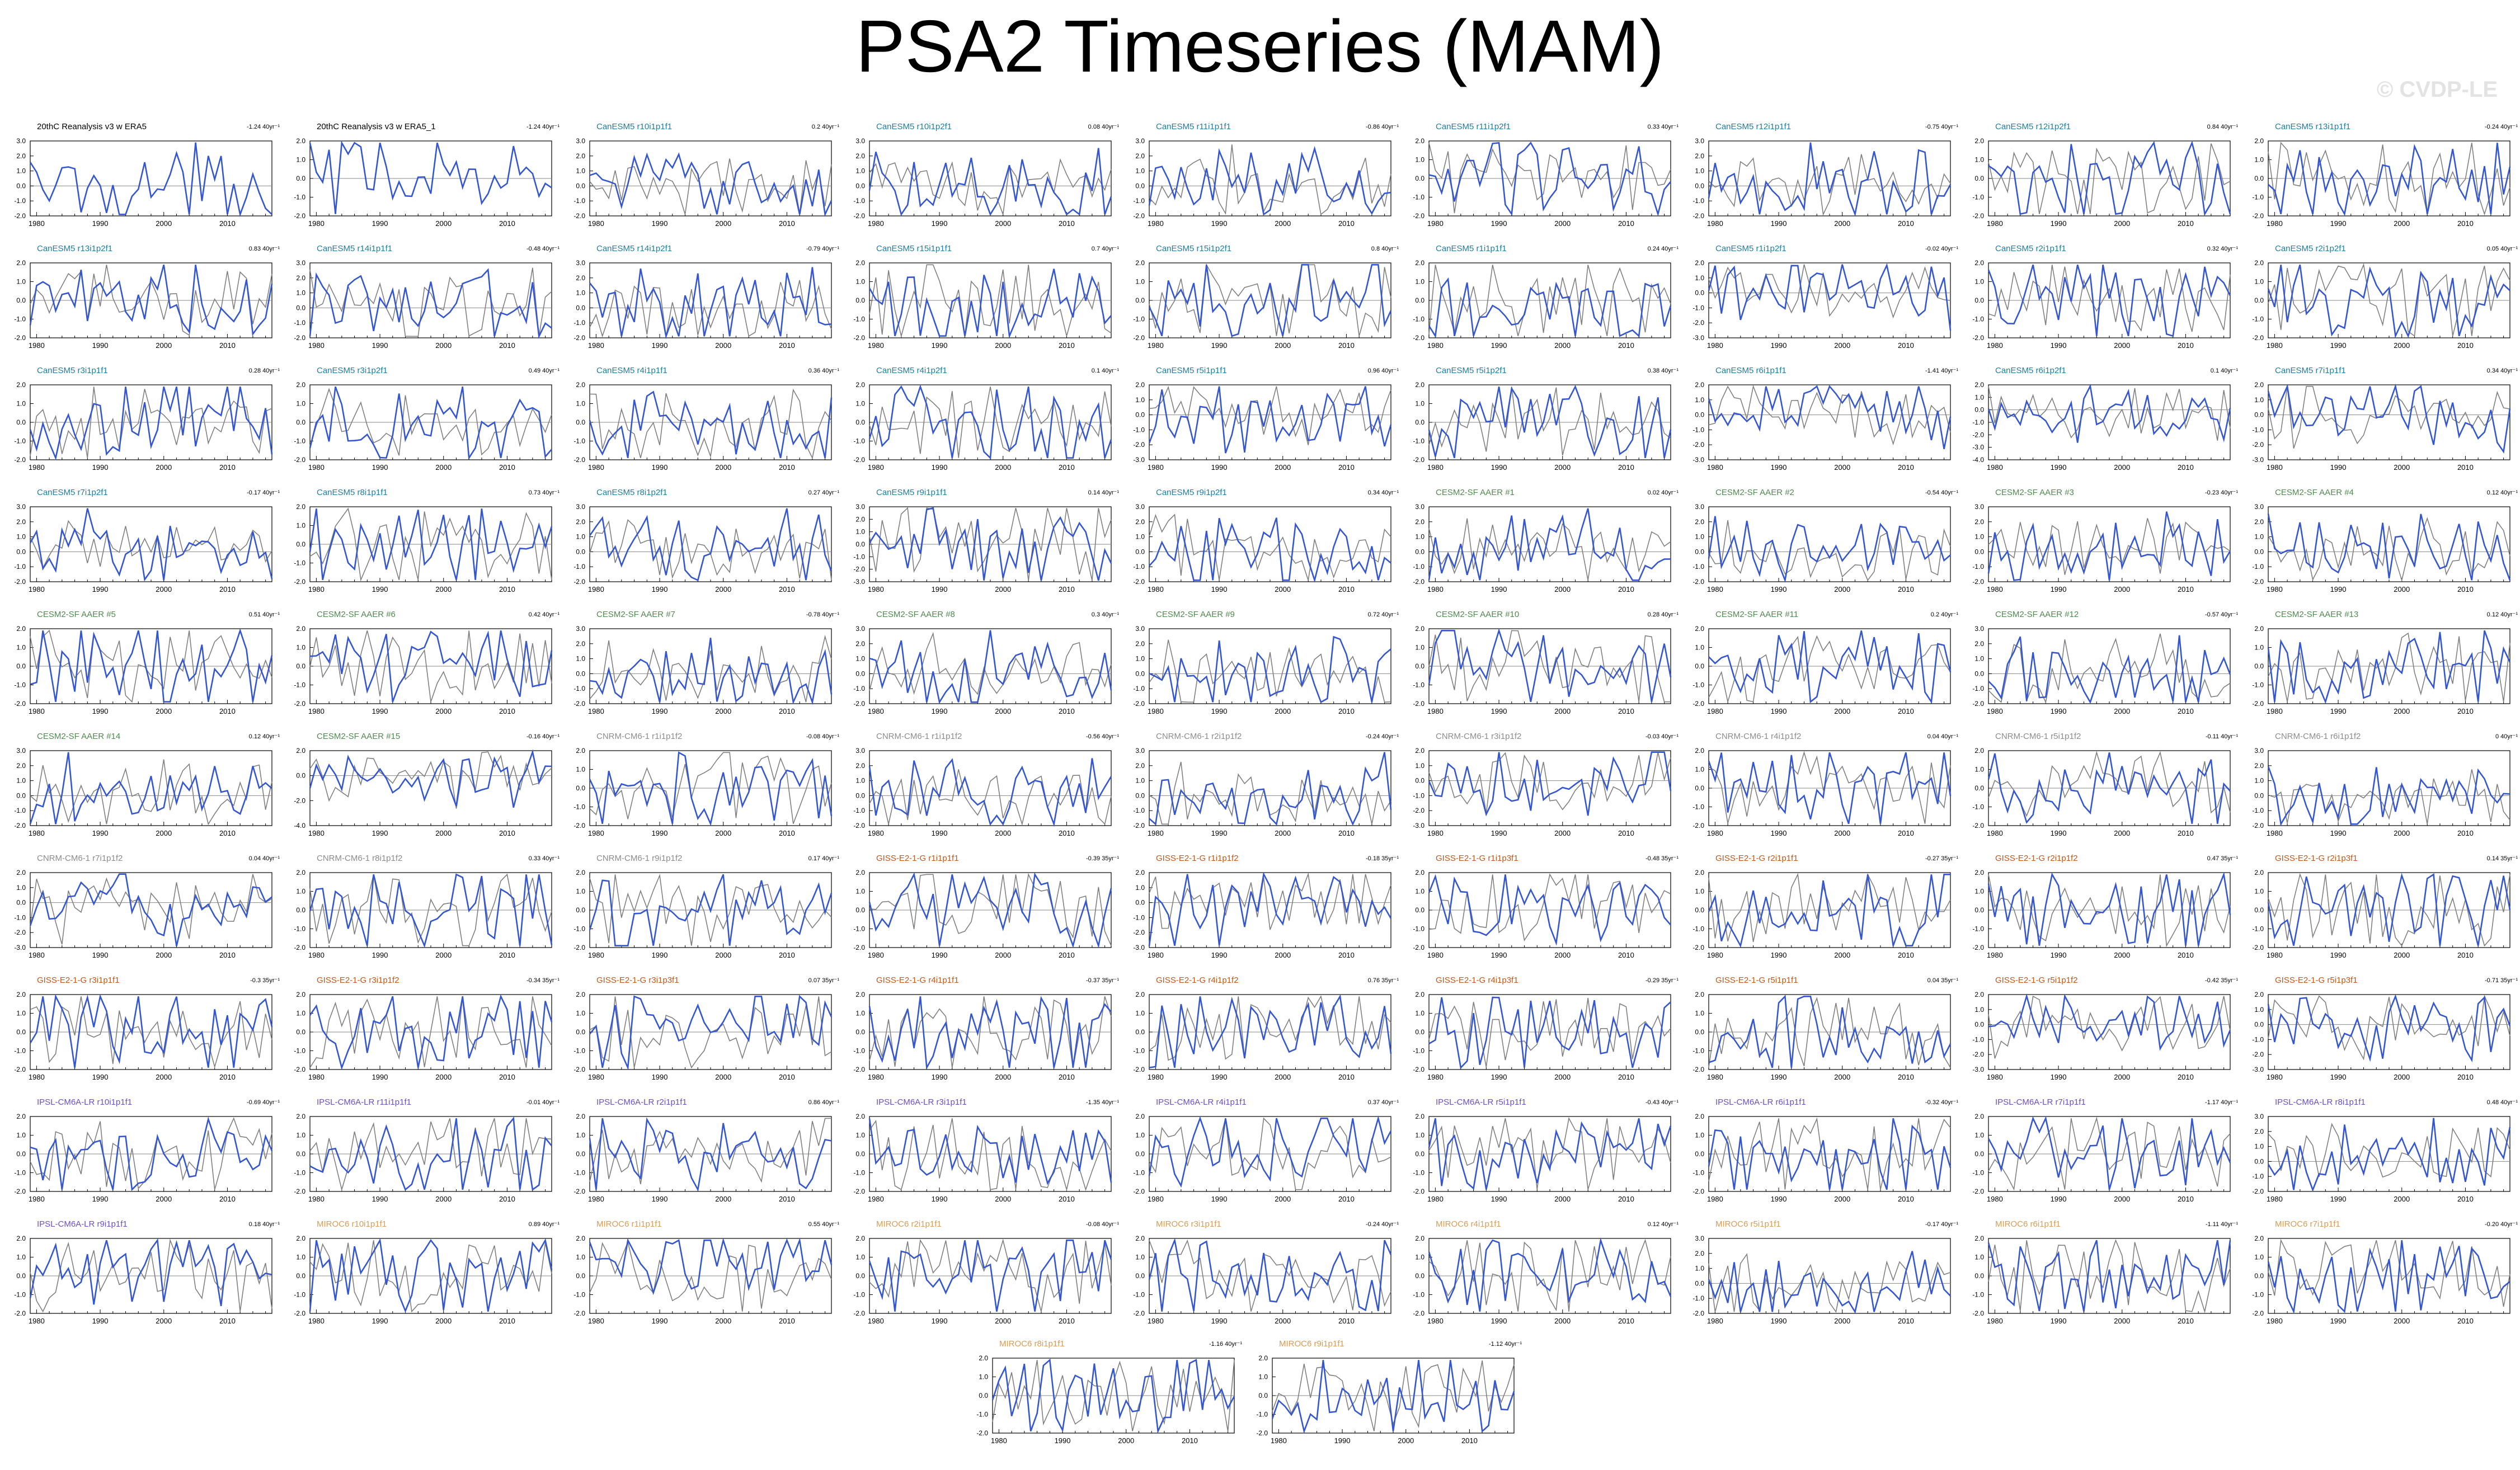 The width and height of the screenshot is (2520, 1470). What do you see at coordinates (2221, 615) in the screenshot?
I see `panel-trend: -0.57 40yr⁻¹` at bounding box center [2221, 615].